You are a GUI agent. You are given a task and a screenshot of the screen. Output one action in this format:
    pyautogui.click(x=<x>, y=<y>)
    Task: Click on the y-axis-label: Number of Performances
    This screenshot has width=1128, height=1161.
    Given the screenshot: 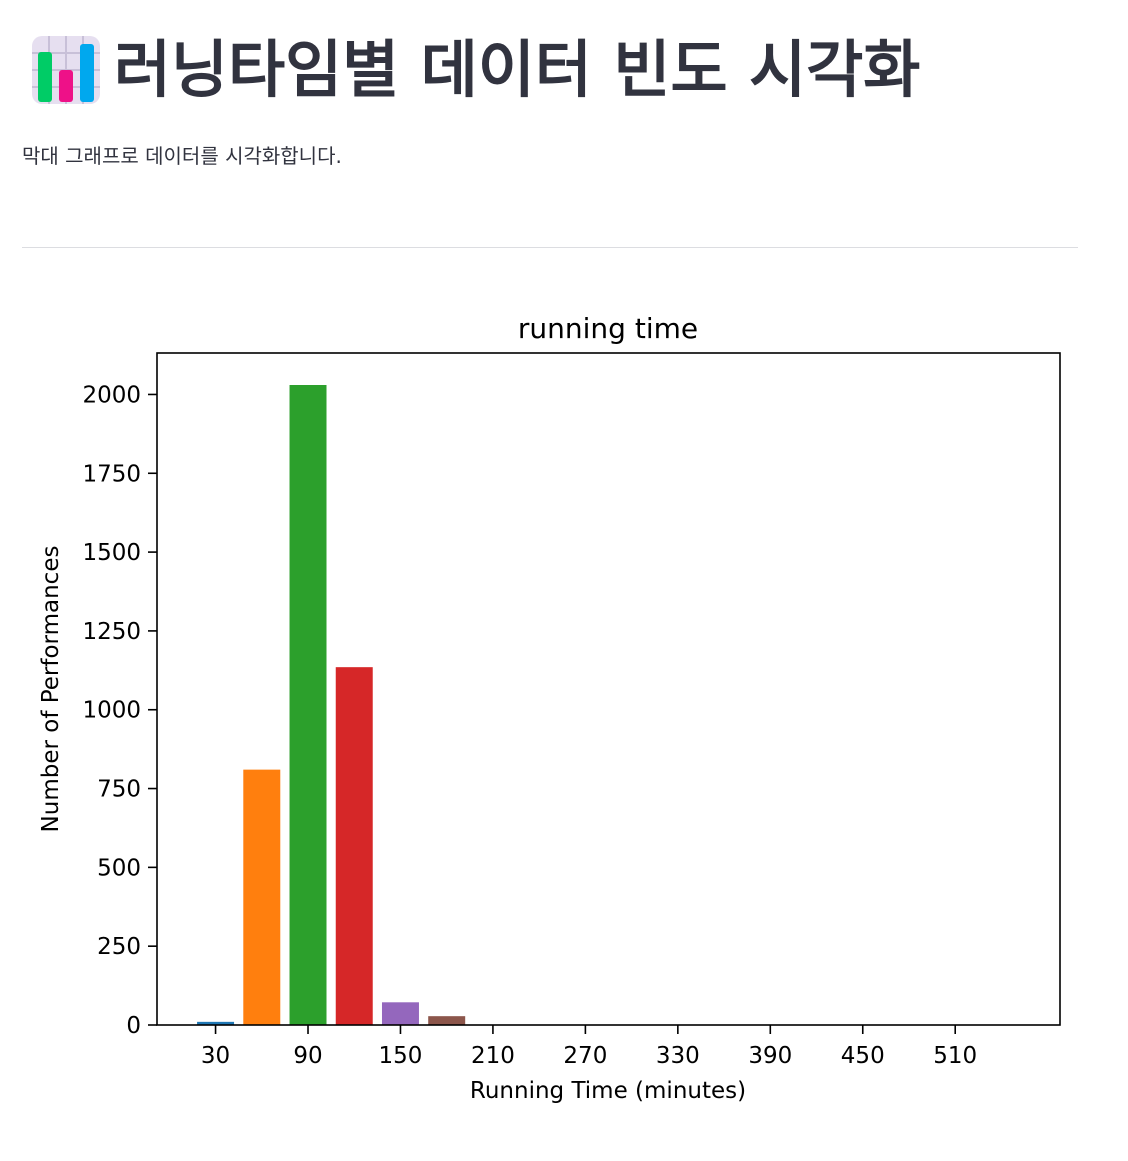 What is the action you would take?
    pyautogui.click(x=51, y=689)
    